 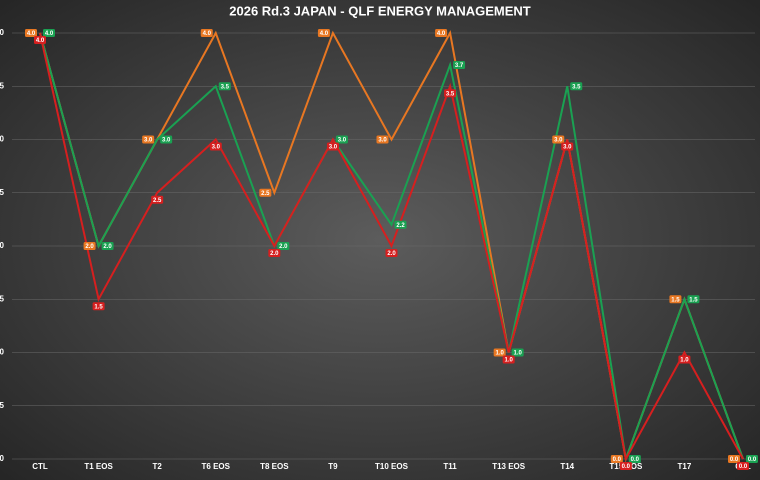 What do you see at coordinates (685, 466) in the screenshot?
I see `x-tick-label: T17` at bounding box center [685, 466].